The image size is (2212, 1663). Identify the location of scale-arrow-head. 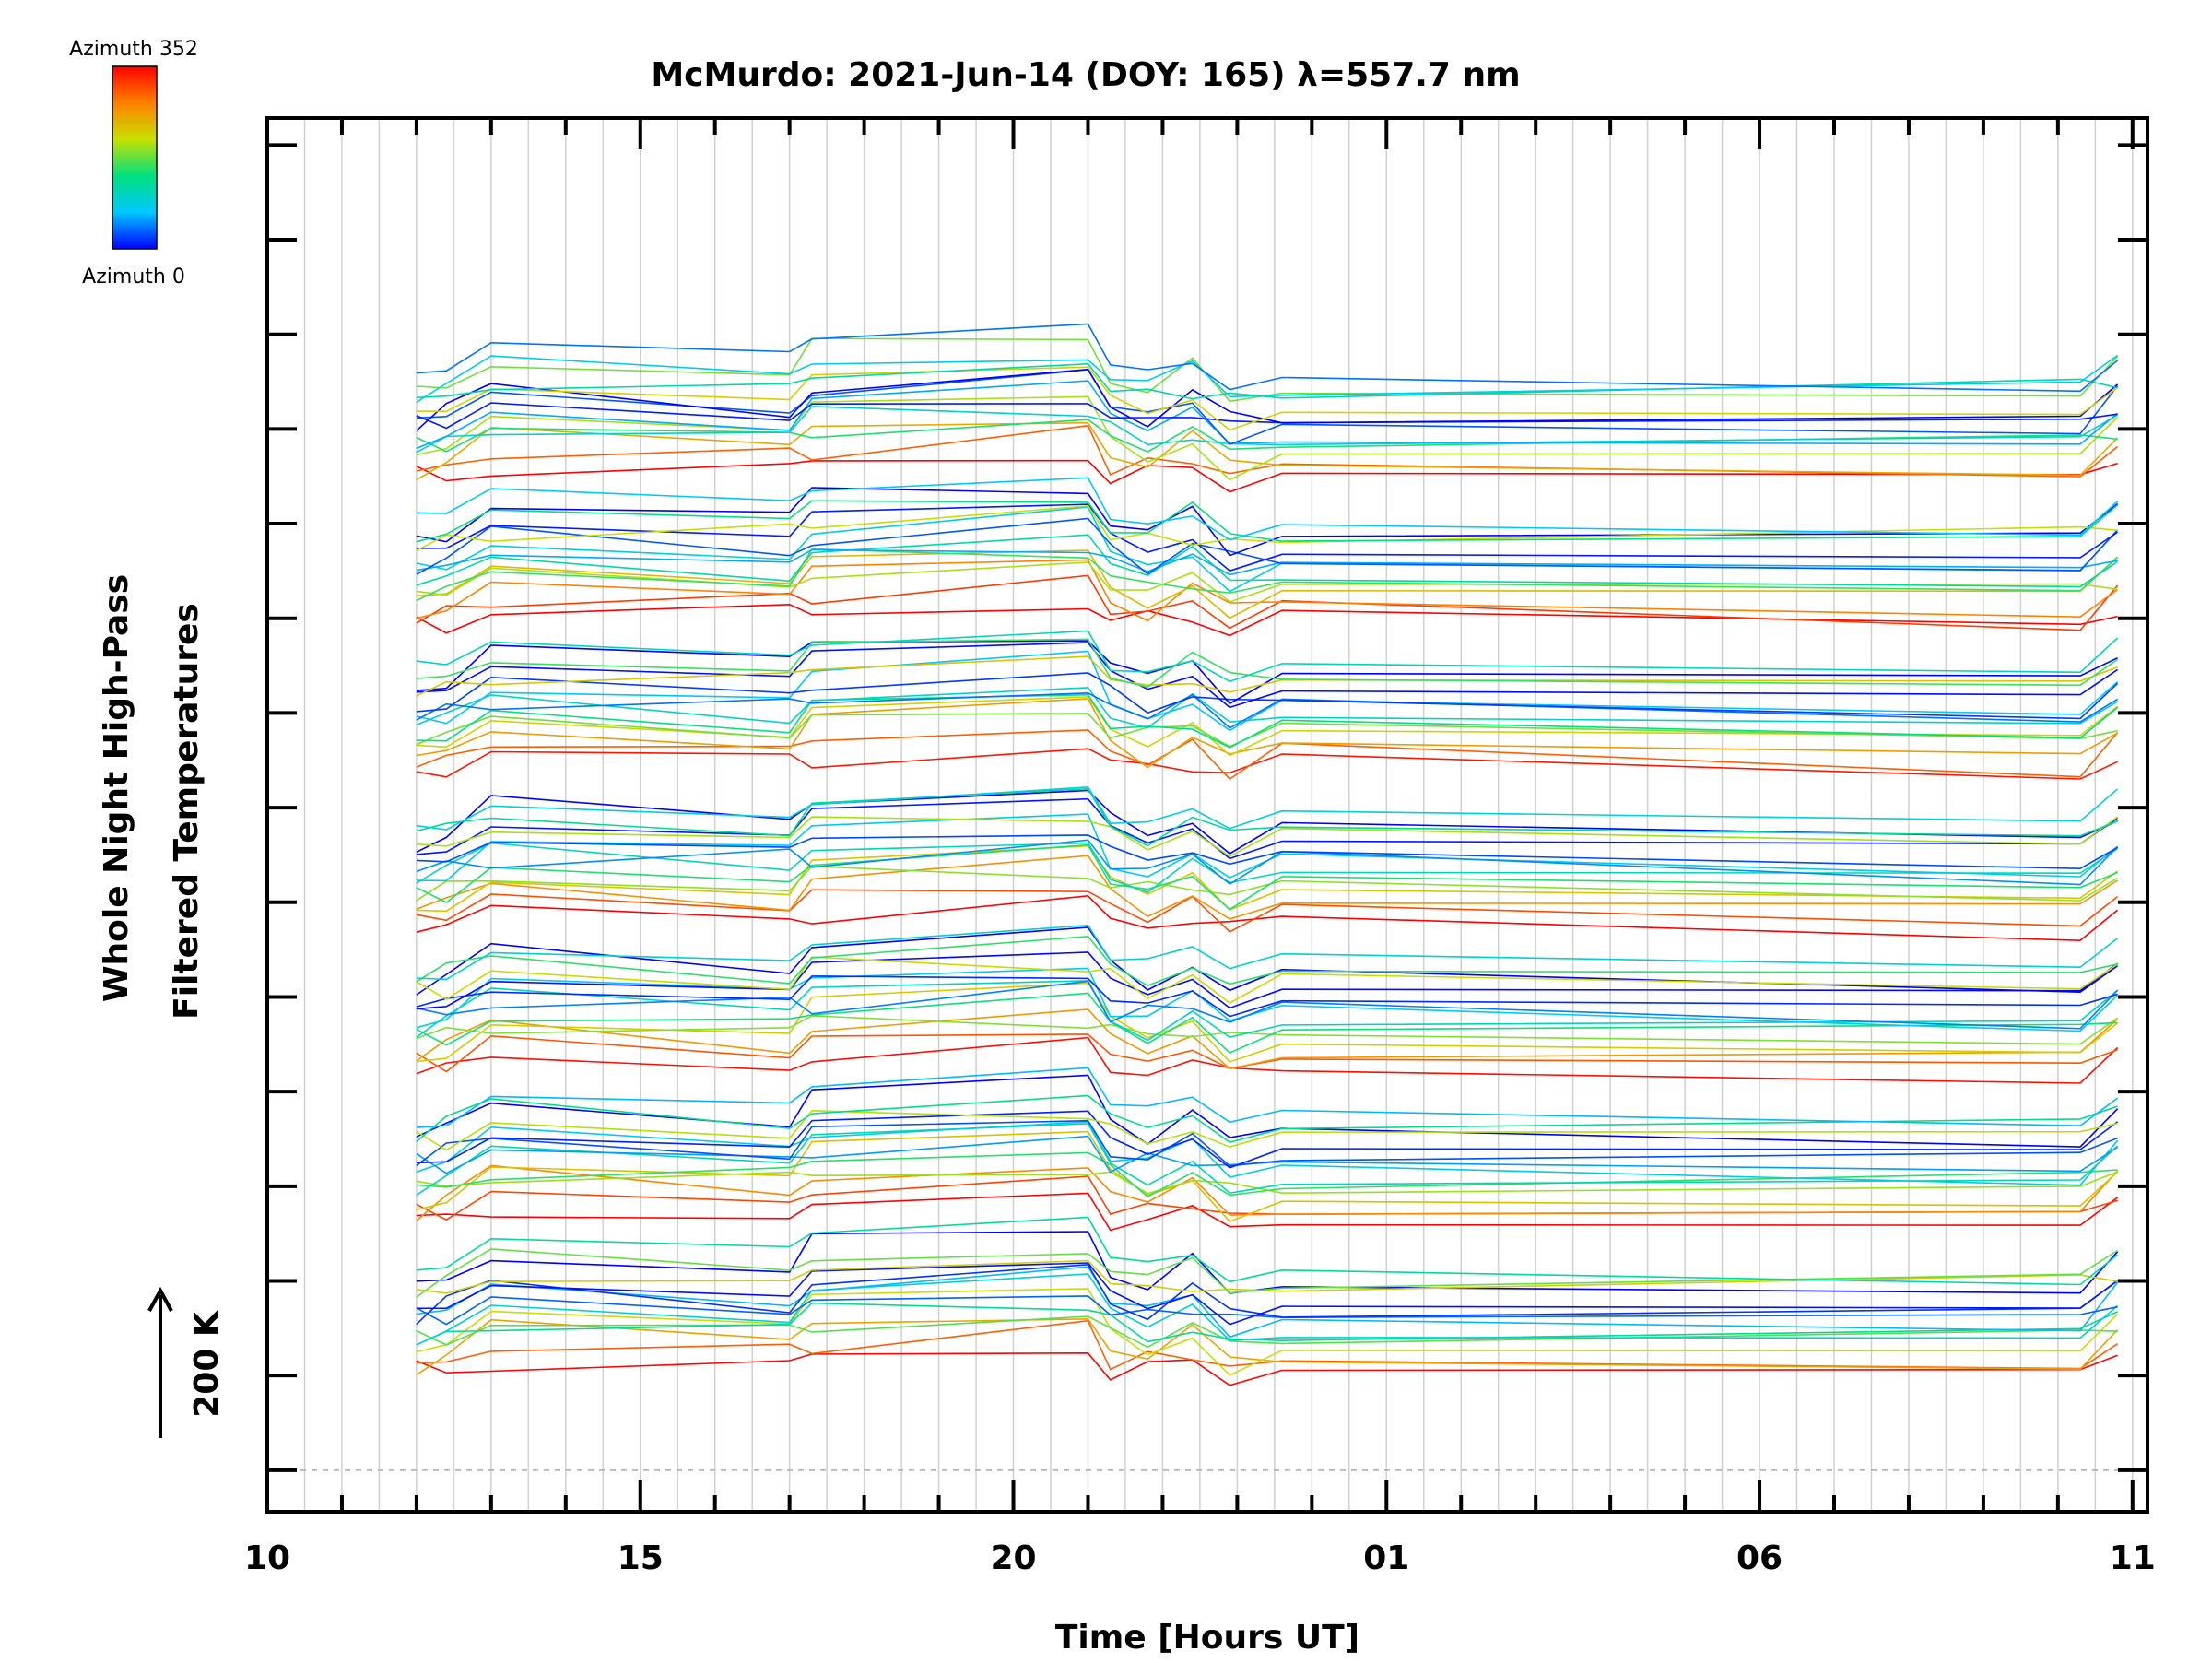
(160, 1299).